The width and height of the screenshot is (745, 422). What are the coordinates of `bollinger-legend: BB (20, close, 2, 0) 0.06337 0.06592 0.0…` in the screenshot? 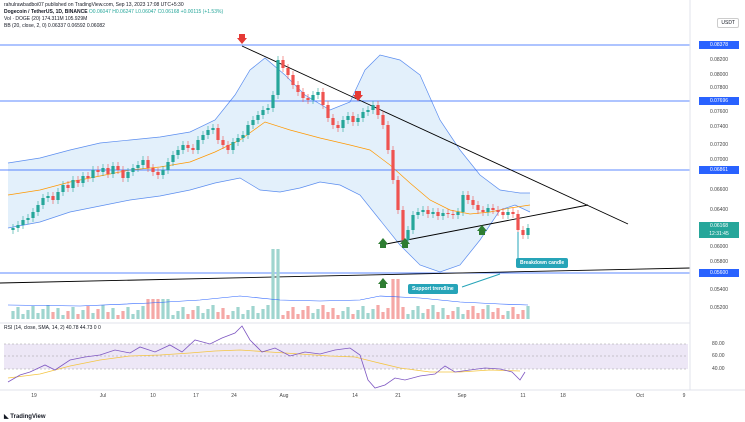 It's located at (54, 26).